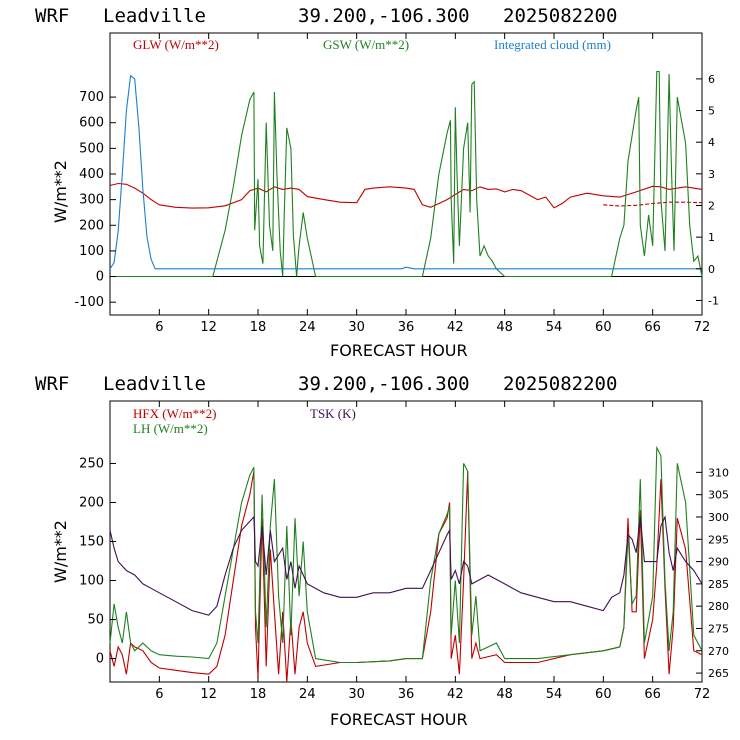  What do you see at coordinates (95, 620) in the screenshot?
I see `y-tick-label: 50` at bounding box center [95, 620].